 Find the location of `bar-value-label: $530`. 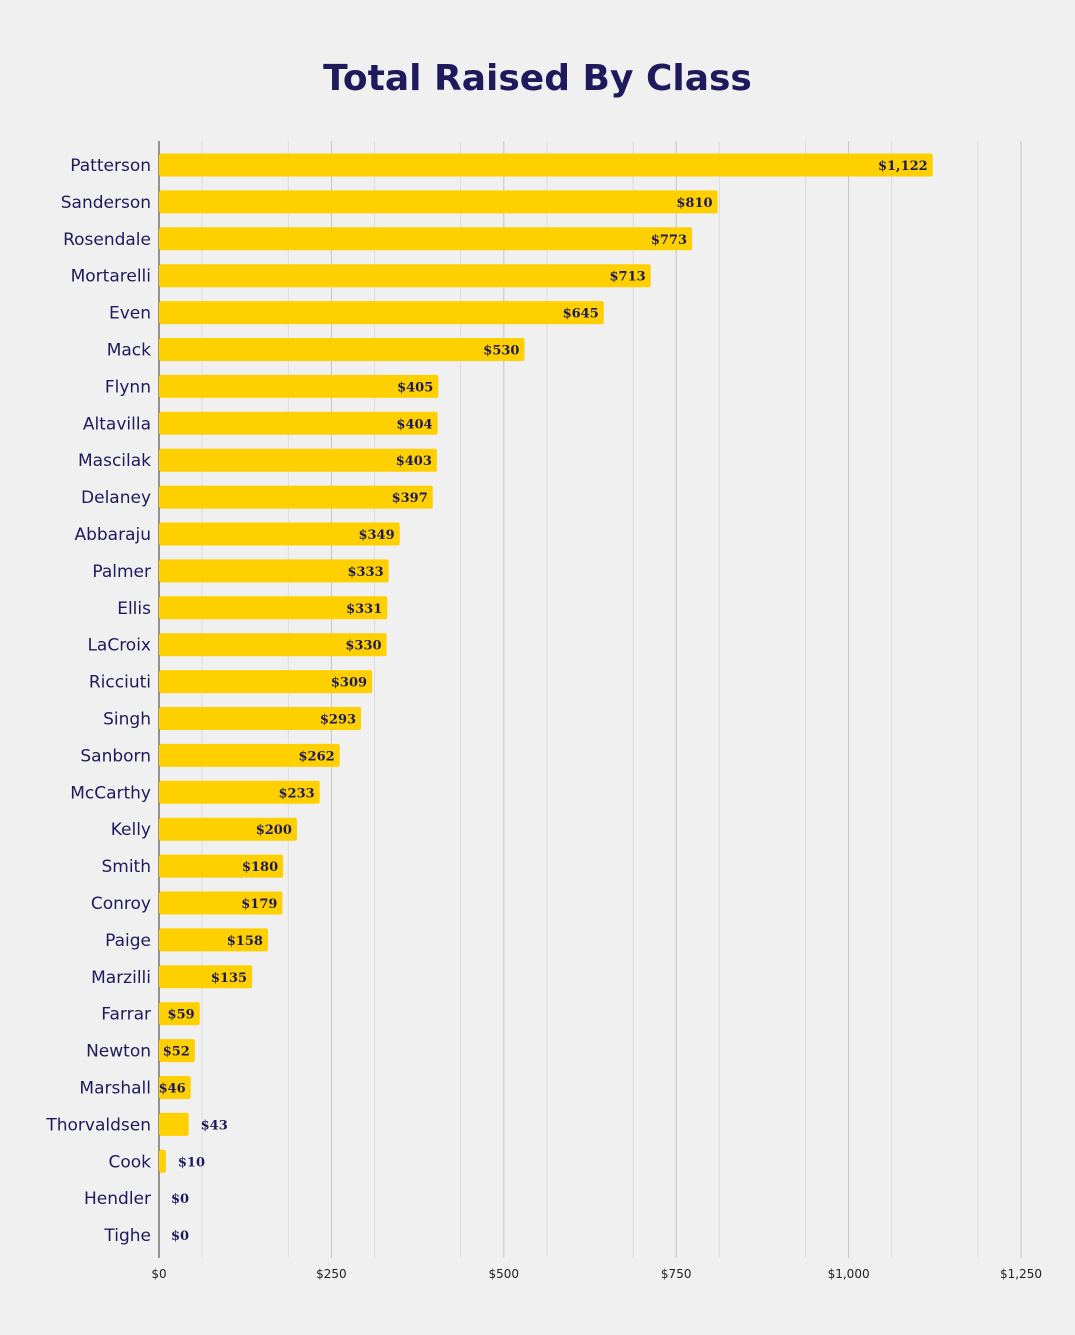

bar-value-label: $530 is located at coordinates (501, 351).